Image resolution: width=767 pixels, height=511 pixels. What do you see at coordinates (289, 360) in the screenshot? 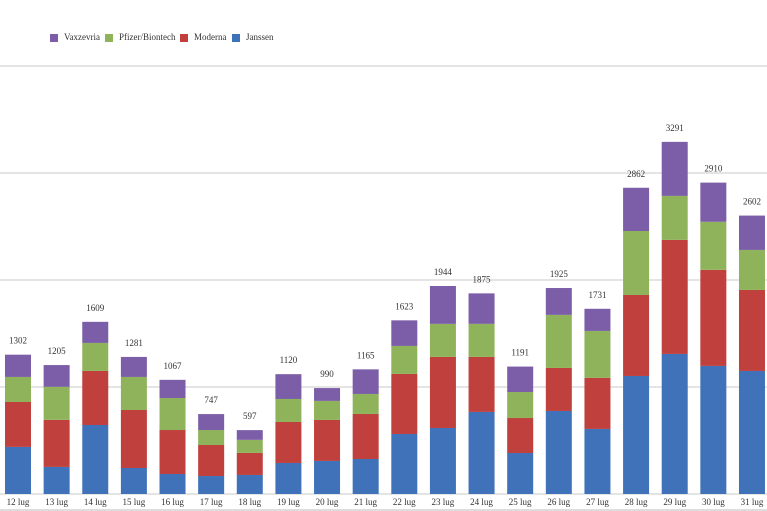
I see `total-label: 1120` at bounding box center [289, 360].